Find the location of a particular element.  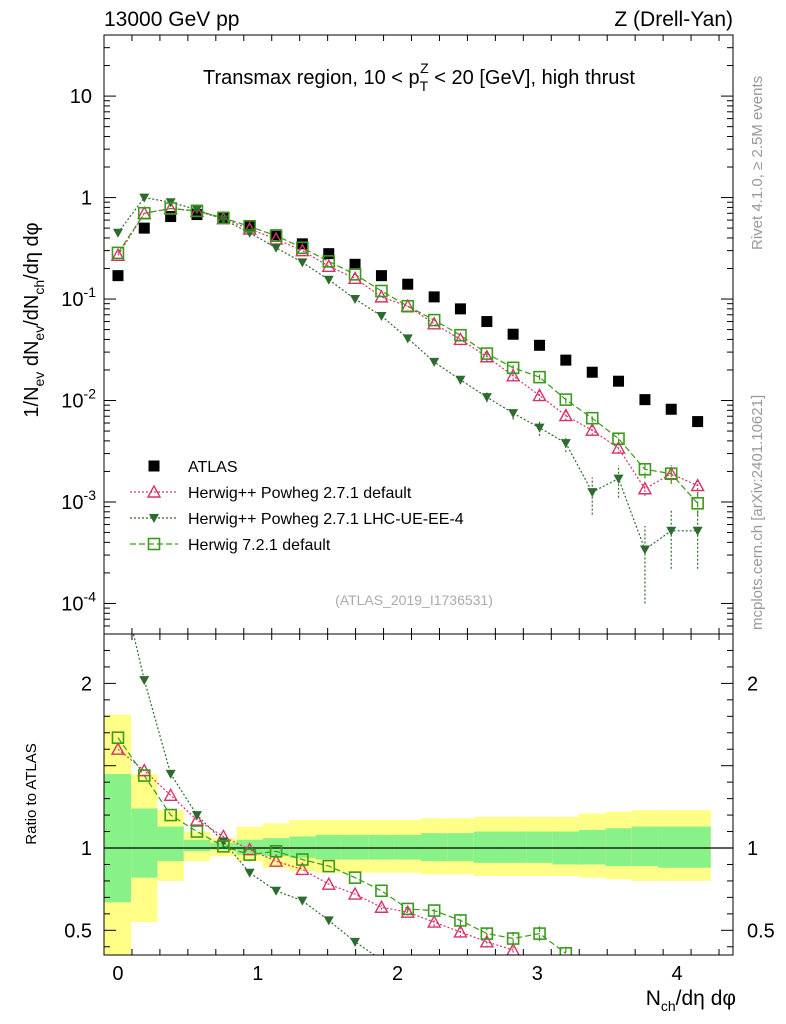

watermark: (ATLAS_2019_I1736531) is located at coordinates (414, 600).